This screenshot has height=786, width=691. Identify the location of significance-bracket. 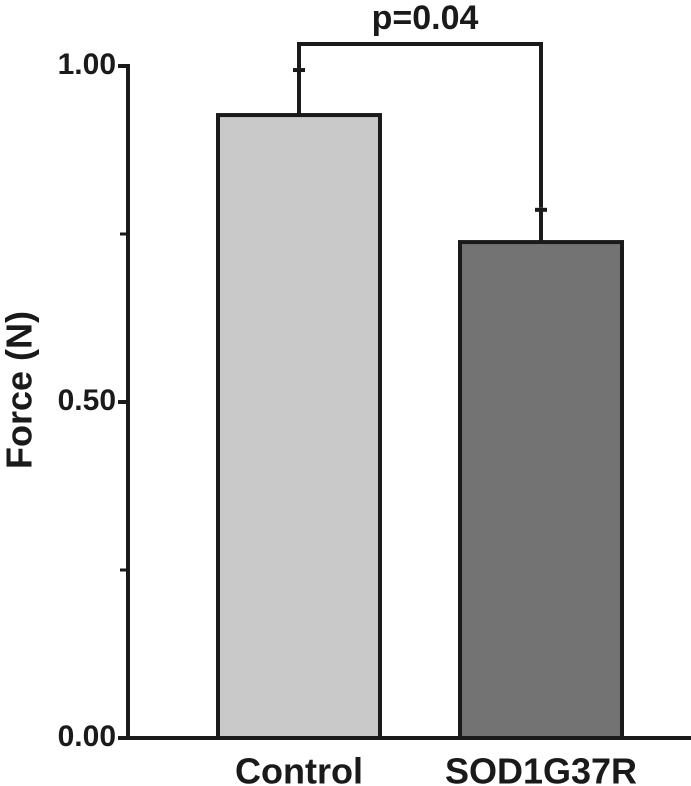
(420, 125).